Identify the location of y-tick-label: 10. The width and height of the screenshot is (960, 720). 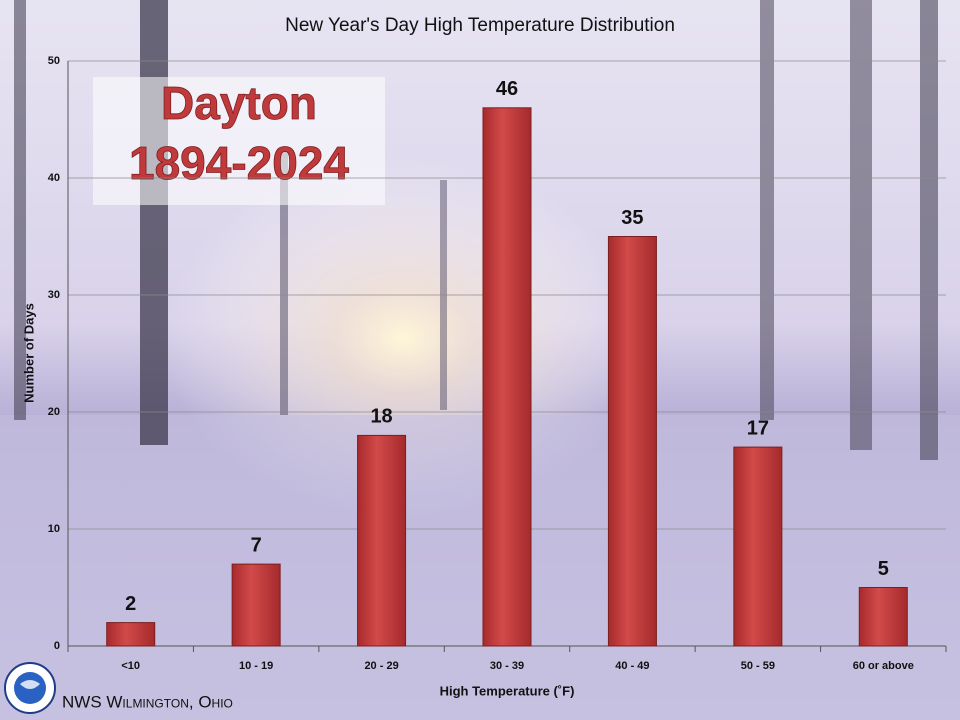
(54, 529).